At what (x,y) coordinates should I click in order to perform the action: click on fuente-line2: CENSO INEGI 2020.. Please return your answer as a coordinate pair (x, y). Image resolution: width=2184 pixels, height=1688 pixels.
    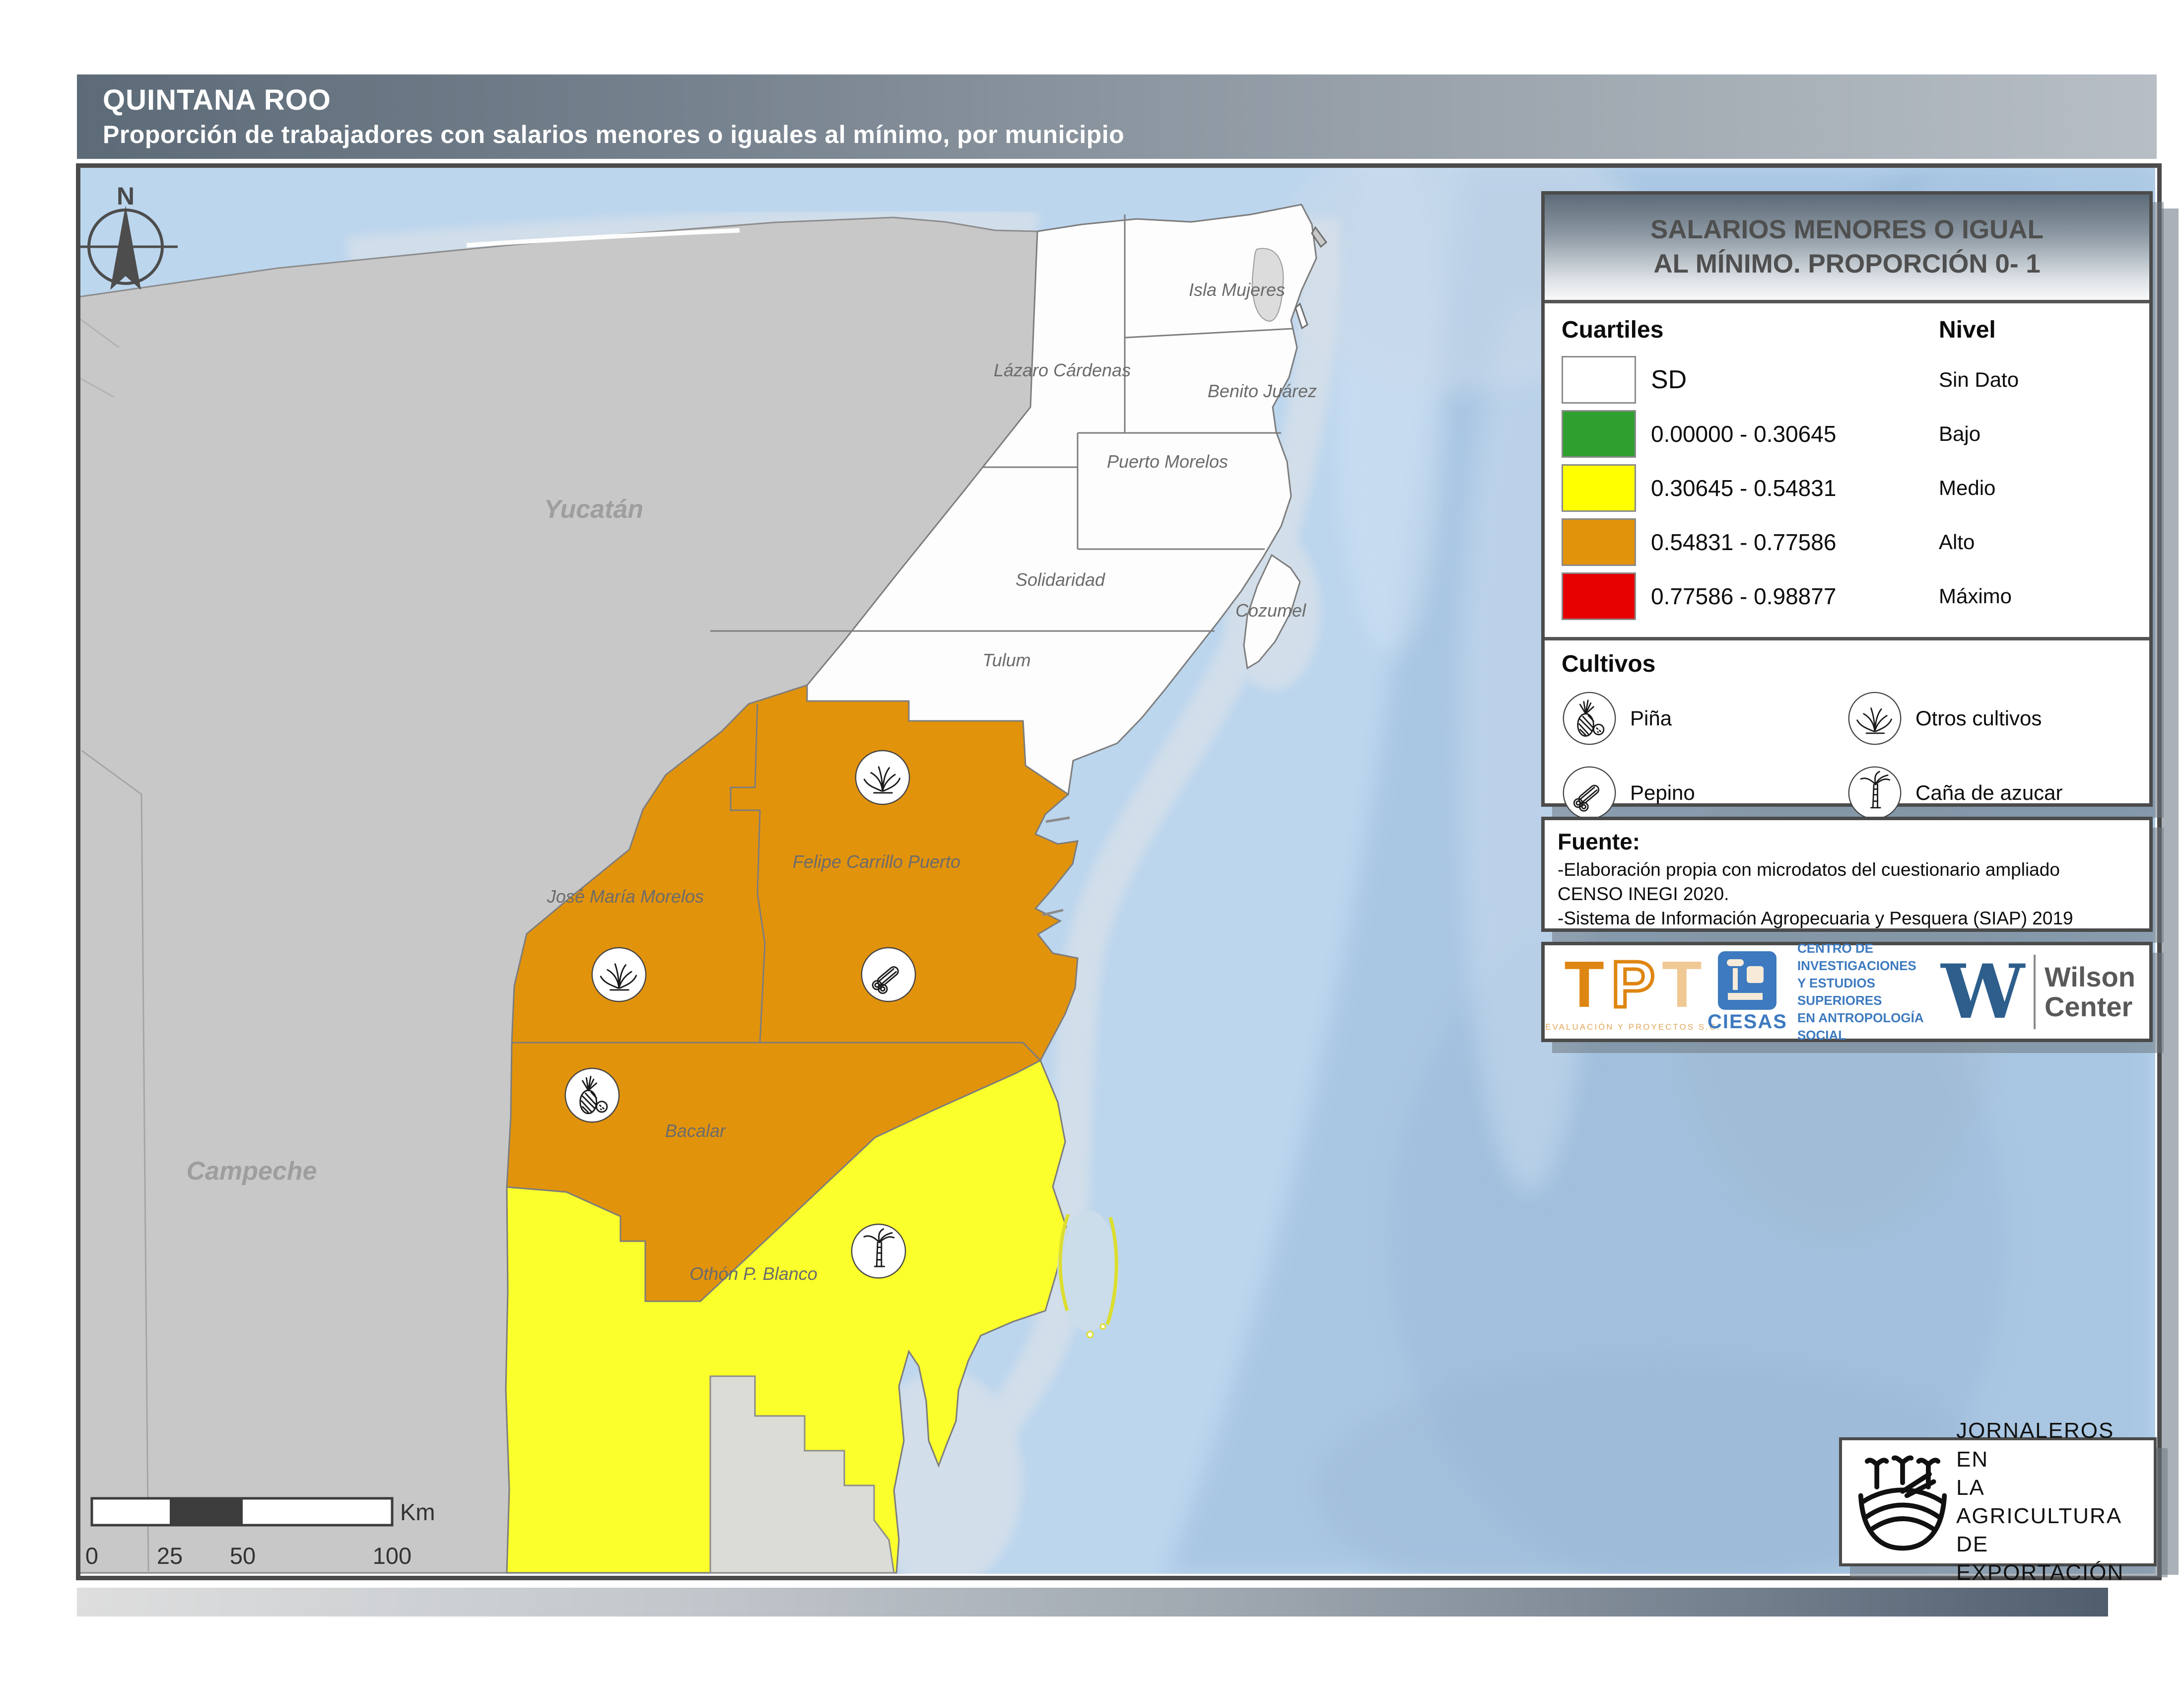
    Looking at the image, I should click on (1643, 893).